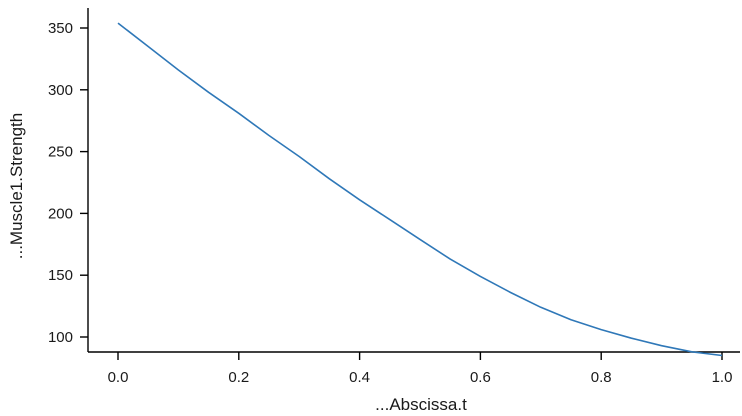 This screenshot has height=416, width=742. What do you see at coordinates (359, 377) in the screenshot?
I see `x-tick-label: 0.4` at bounding box center [359, 377].